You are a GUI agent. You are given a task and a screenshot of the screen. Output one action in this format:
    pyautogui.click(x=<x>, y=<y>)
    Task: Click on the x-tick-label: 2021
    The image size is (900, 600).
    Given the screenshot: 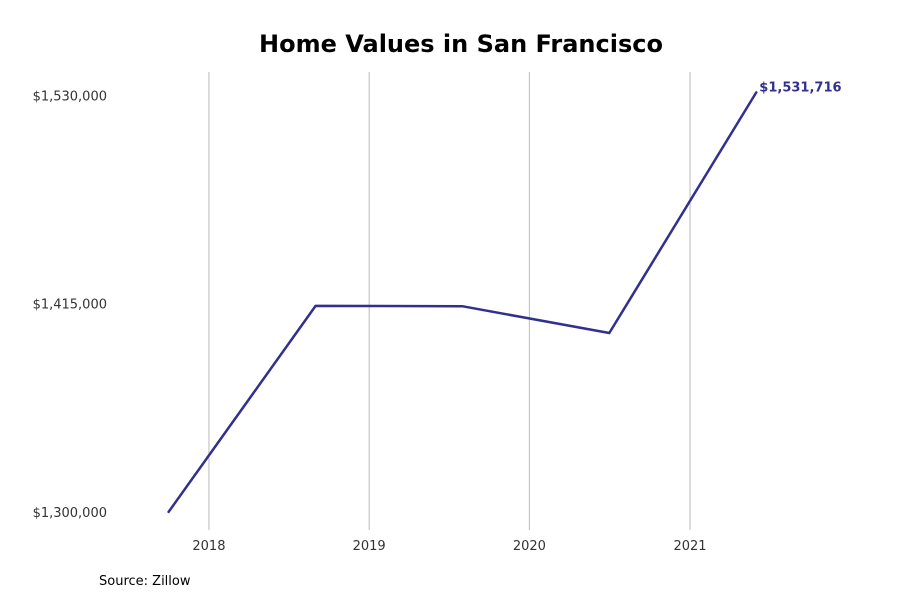 What is the action you would take?
    pyautogui.click(x=689, y=546)
    